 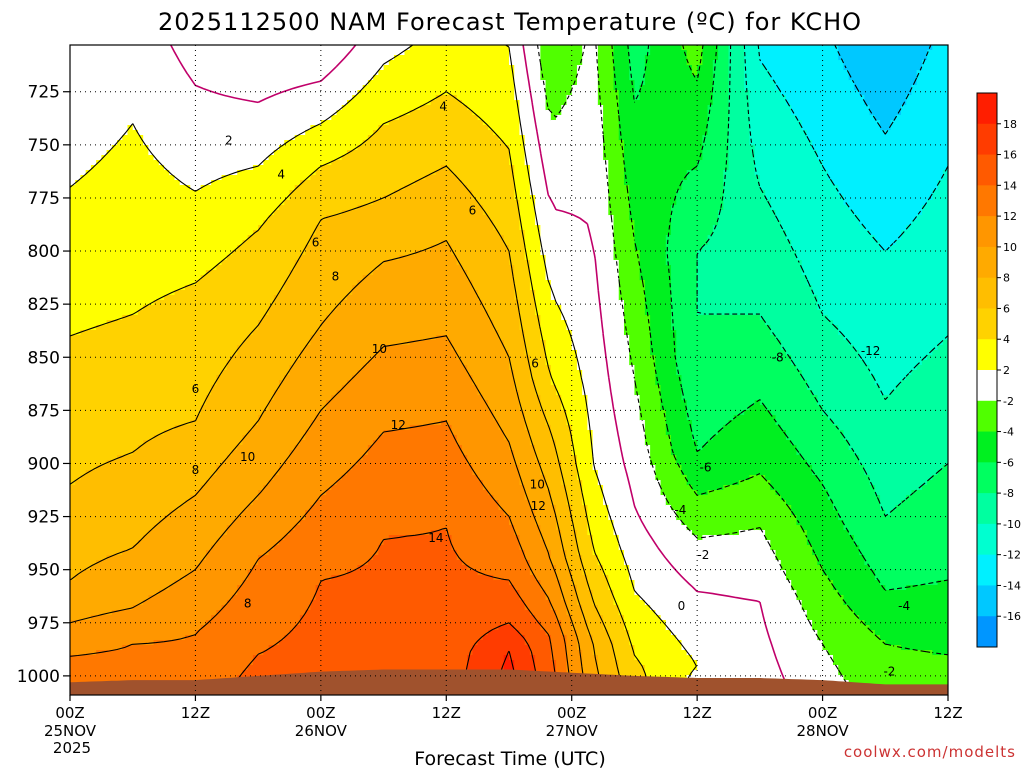 What do you see at coordinates (44, 199) in the screenshot?
I see `y-tick-label: 775` at bounding box center [44, 199].